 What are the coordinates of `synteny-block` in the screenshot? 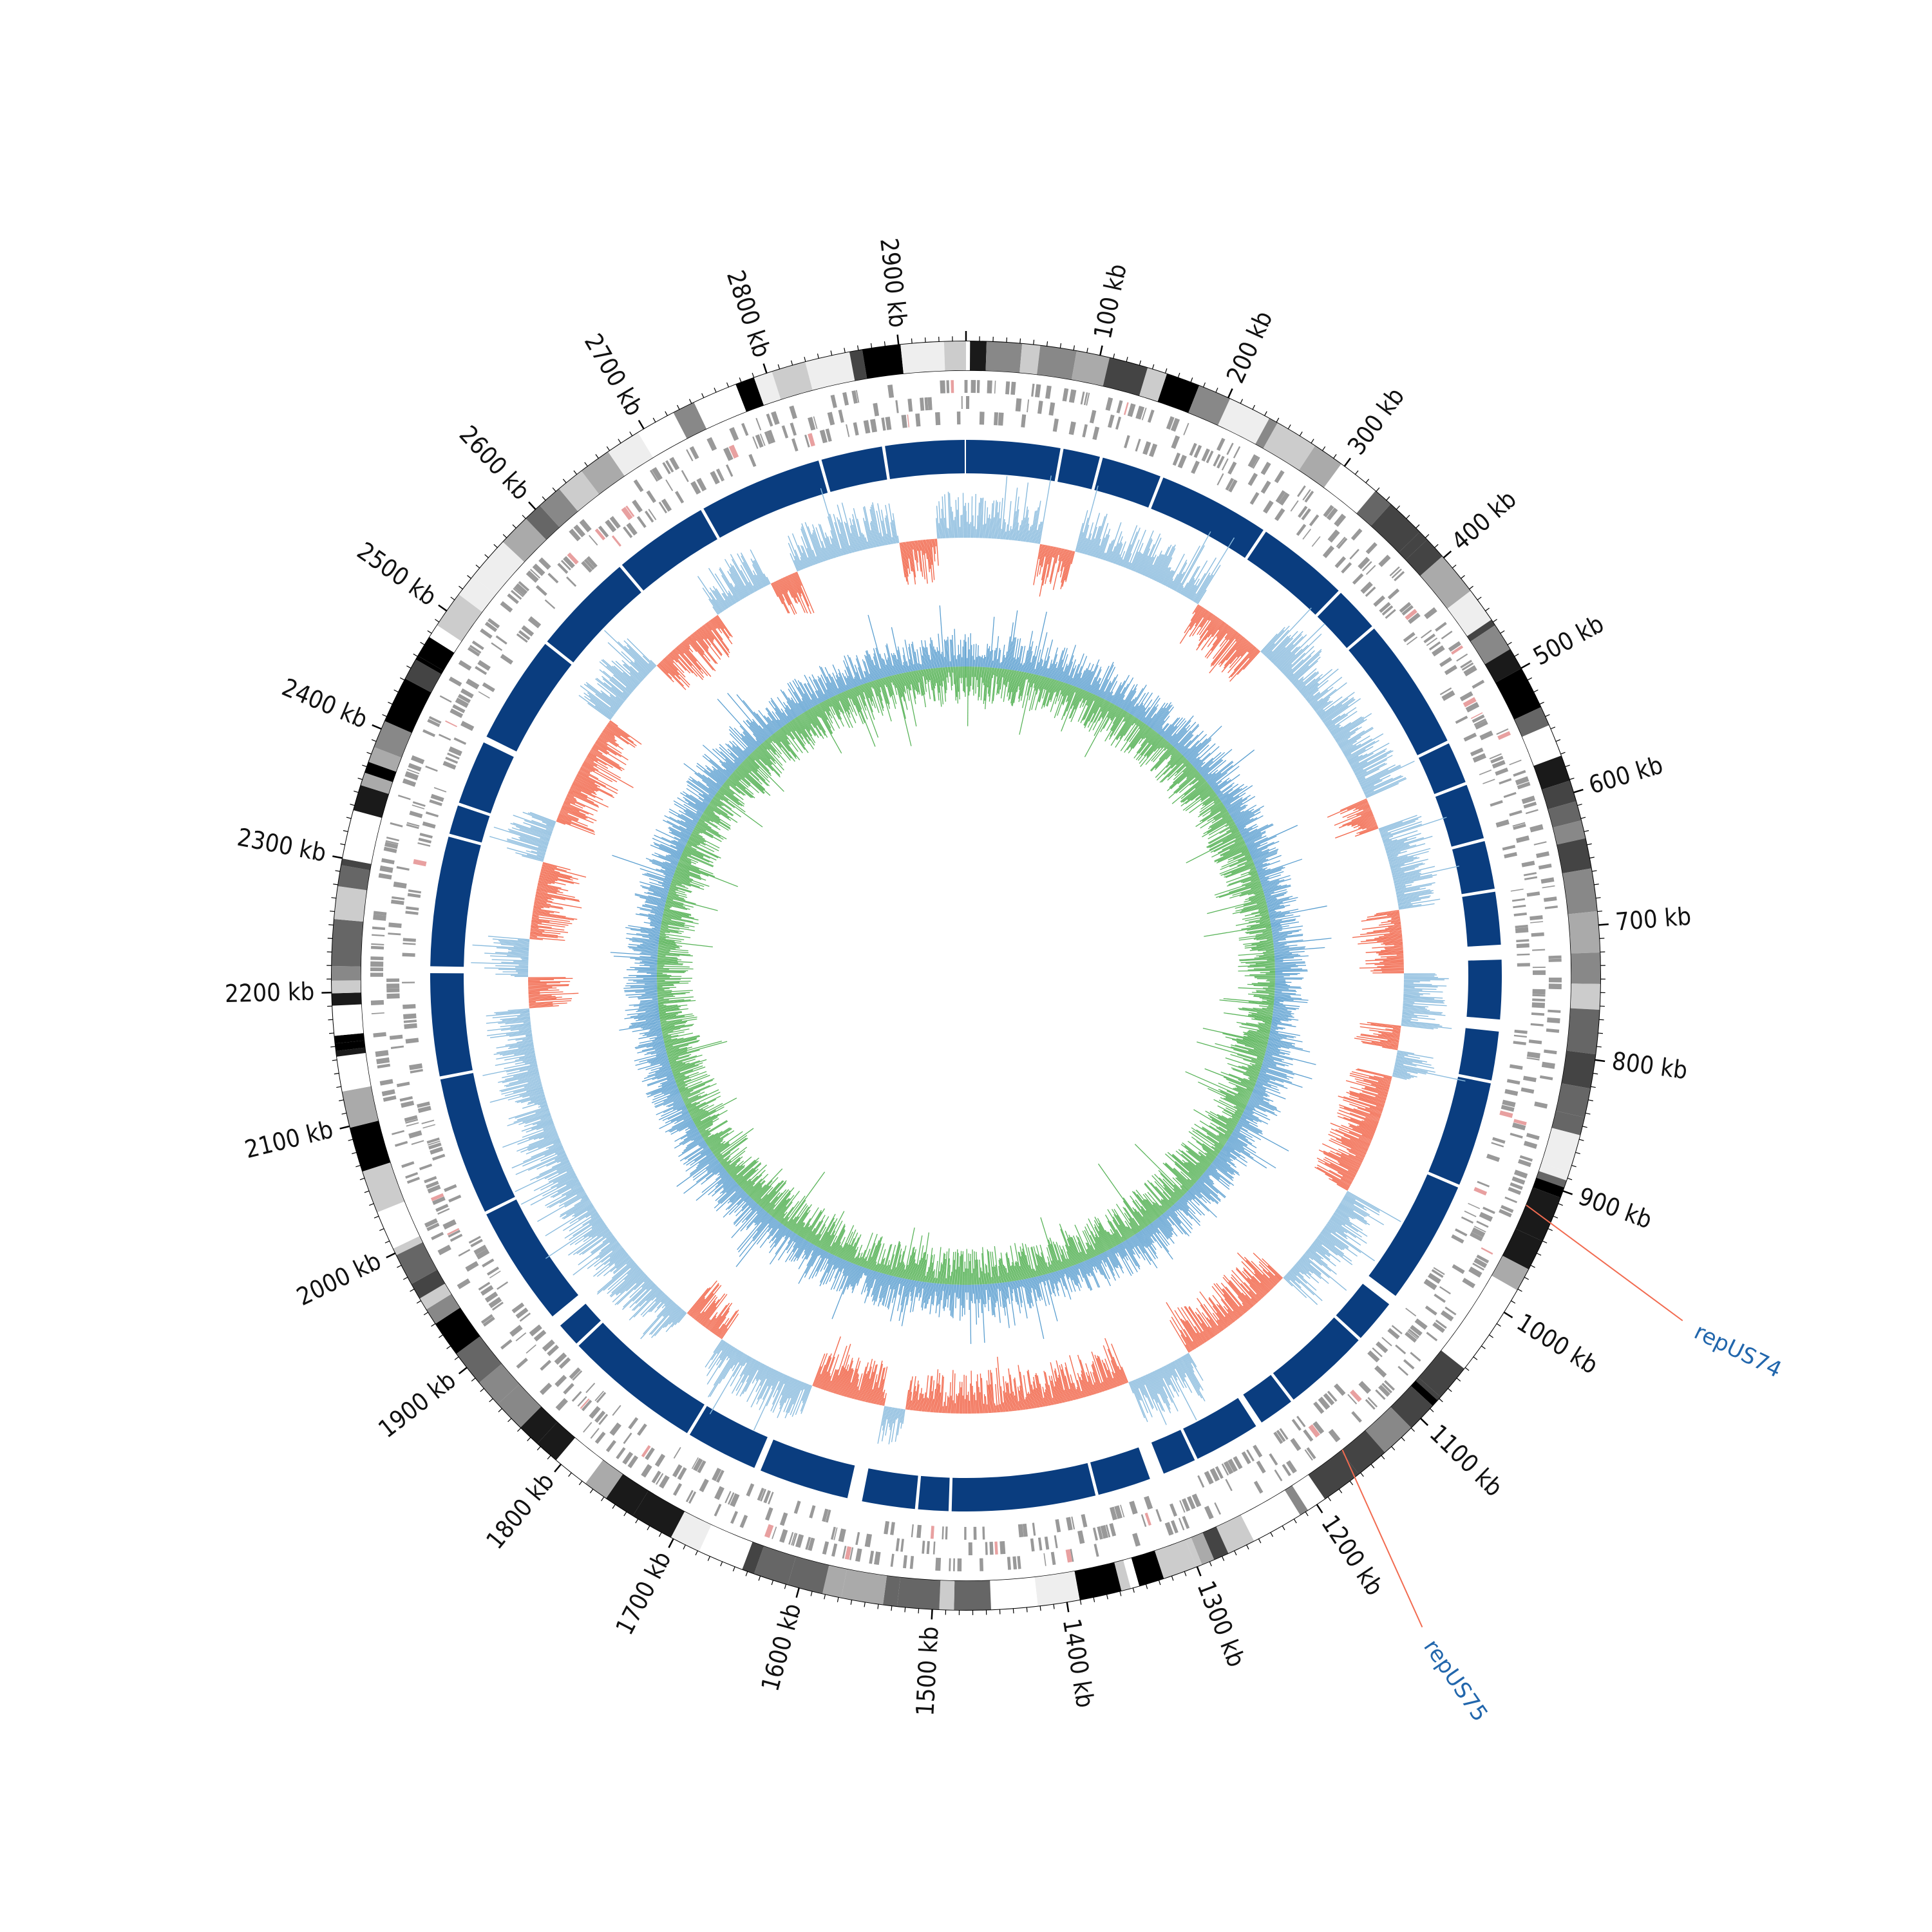 It's located at (455, 902).